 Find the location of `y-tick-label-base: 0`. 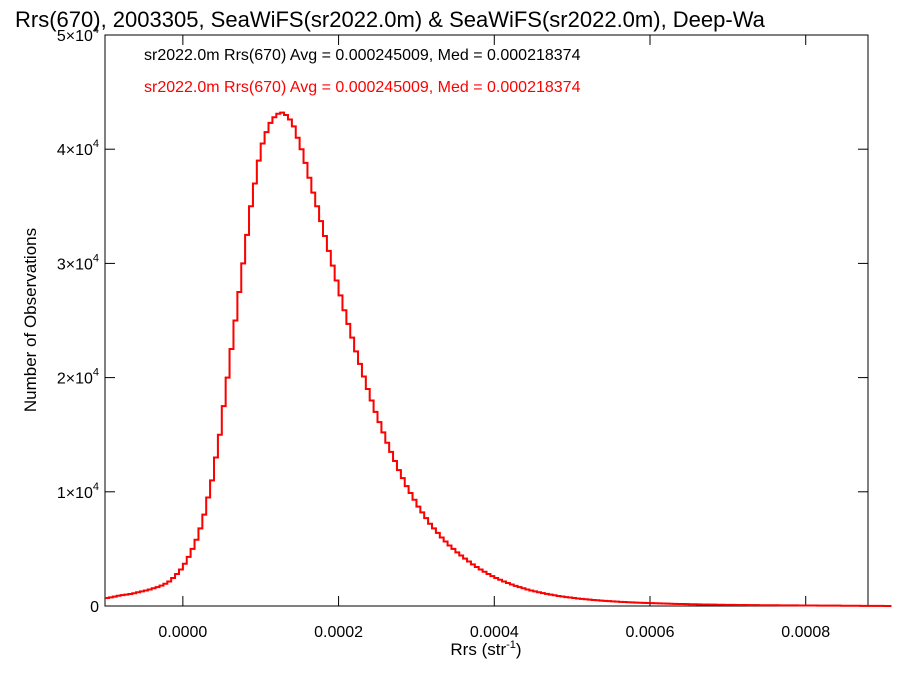

y-tick-label-base: 0 is located at coordinates (94, 607).